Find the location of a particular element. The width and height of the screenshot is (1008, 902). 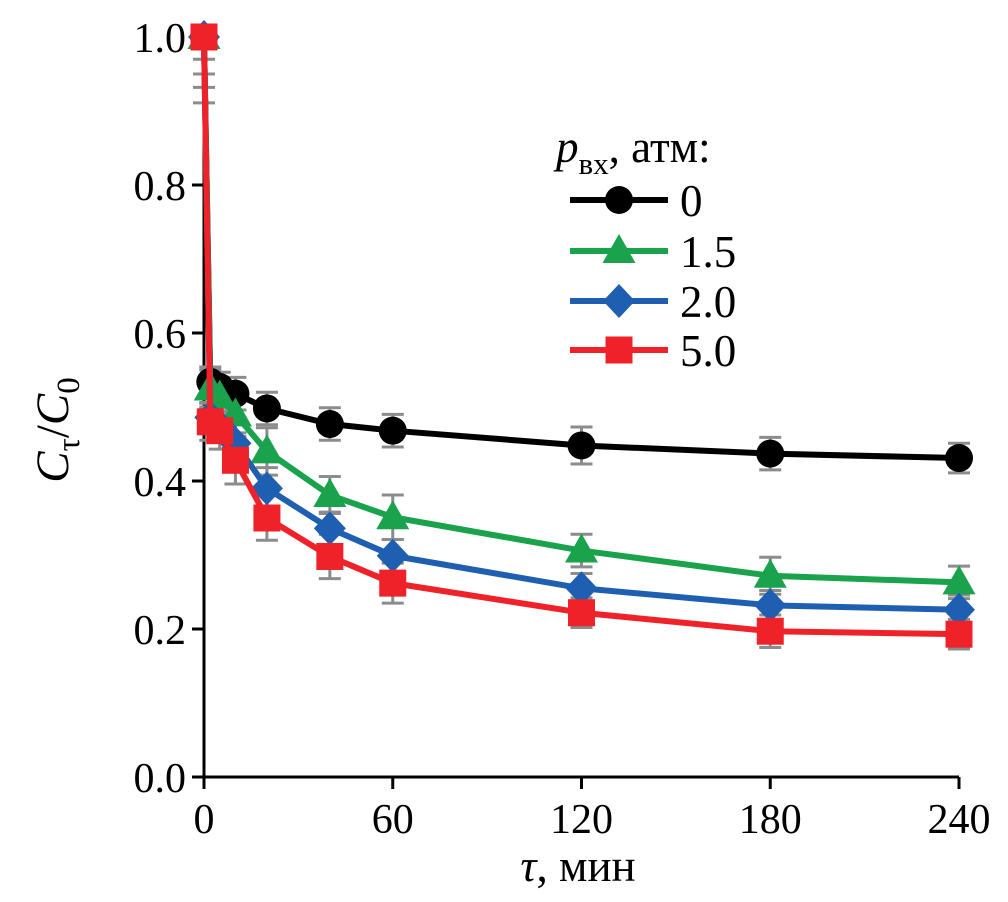

legend-item-5.0-atm: 5.0 is located at coordinates (653, 351).